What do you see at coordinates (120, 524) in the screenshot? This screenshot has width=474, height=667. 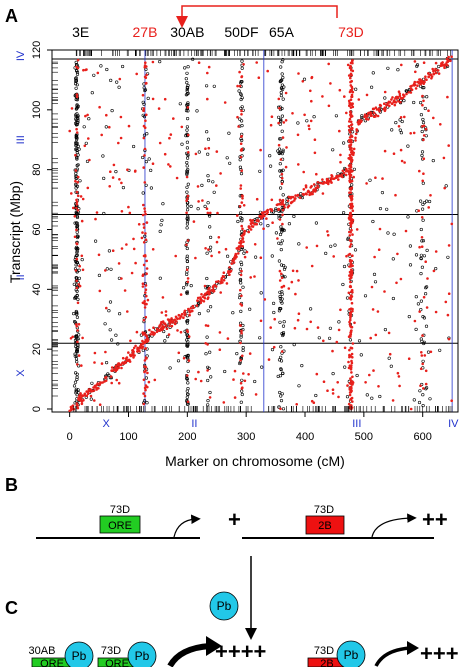 I see `ore-box` at bounding box center [120, 524].